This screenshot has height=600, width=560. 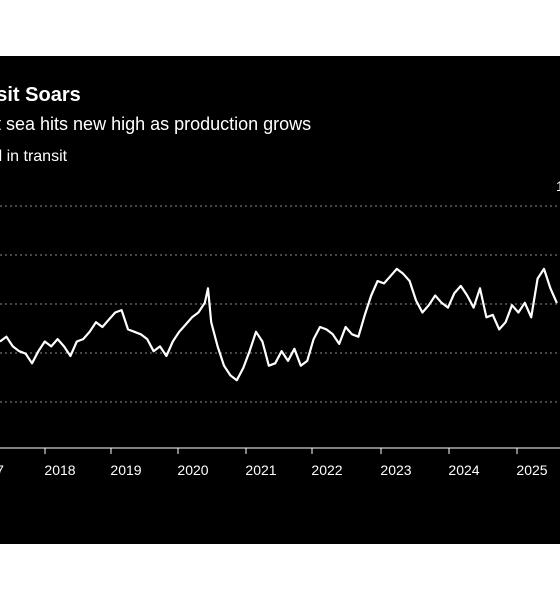 I want to click on x-tick-label: 7, so click(x=2, y=470).